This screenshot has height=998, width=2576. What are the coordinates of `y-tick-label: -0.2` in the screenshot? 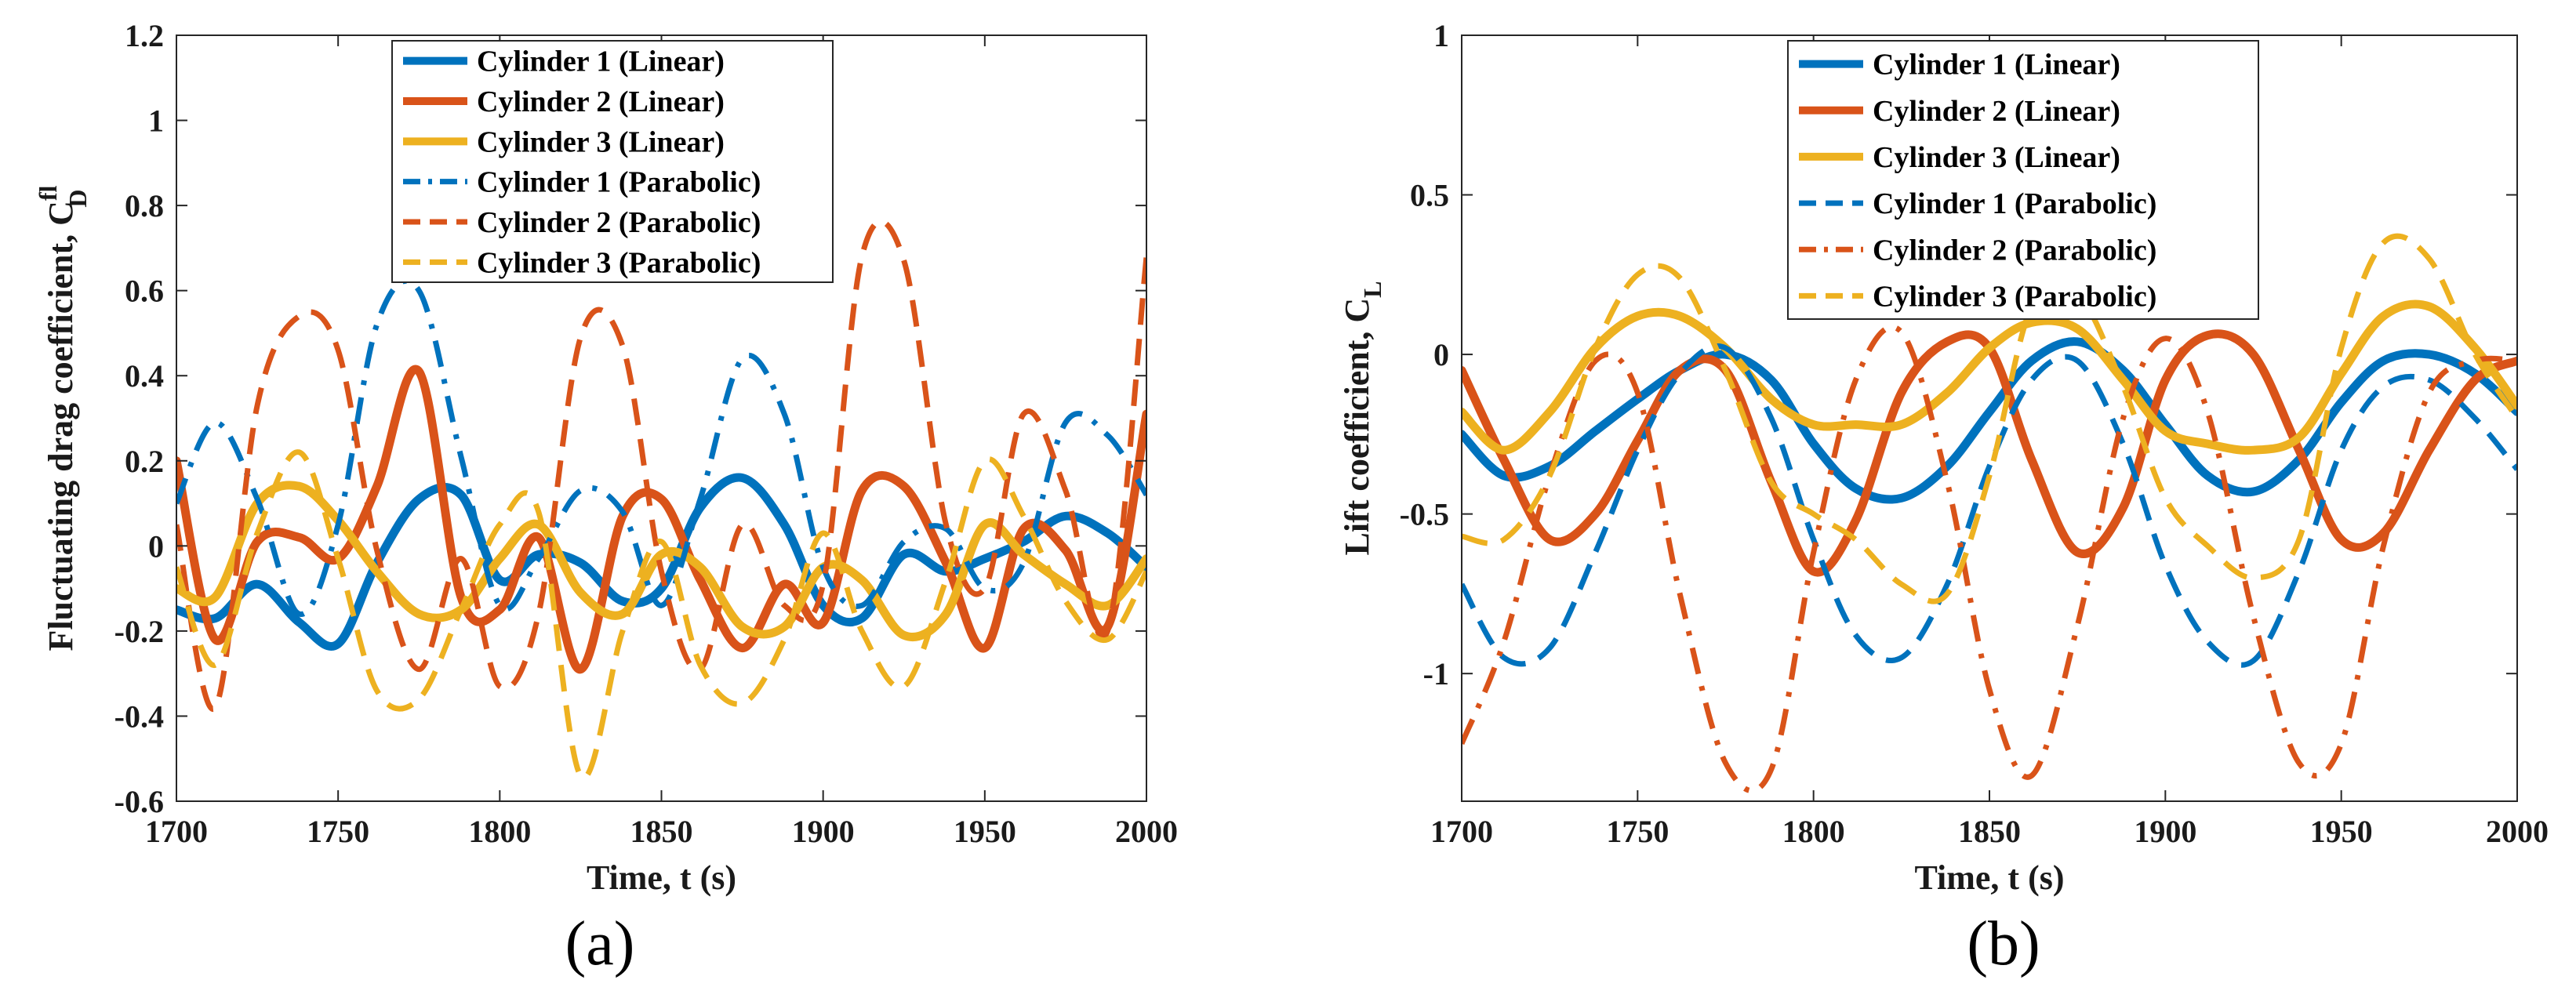 It's located at (139, 631).